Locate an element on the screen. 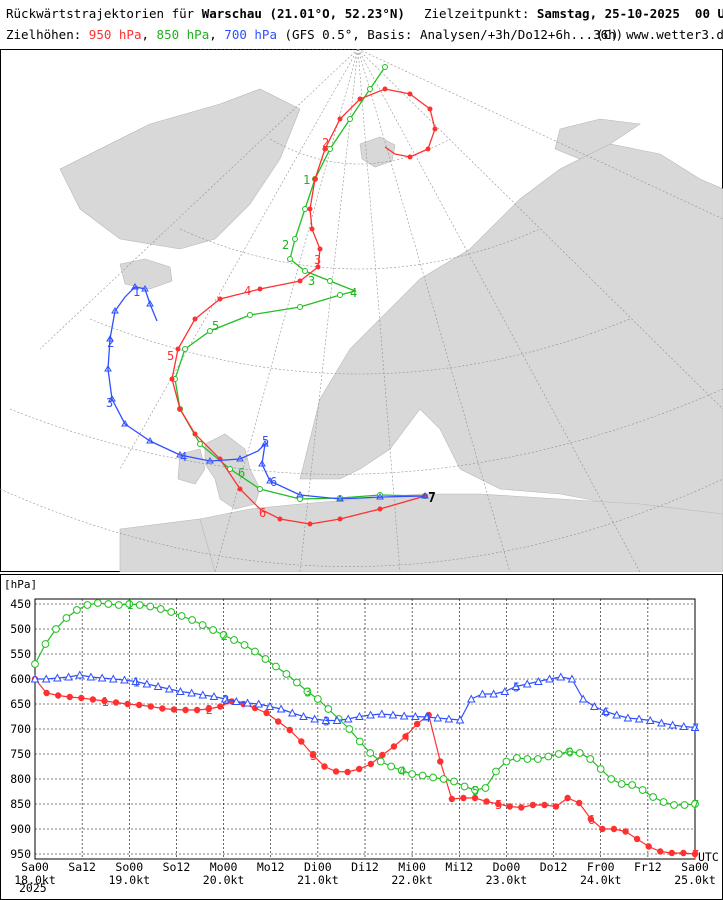 The height and width of the screenshot is (900, 723). x-tick-label-top: Sa00 is located at coordinates (35, 867).